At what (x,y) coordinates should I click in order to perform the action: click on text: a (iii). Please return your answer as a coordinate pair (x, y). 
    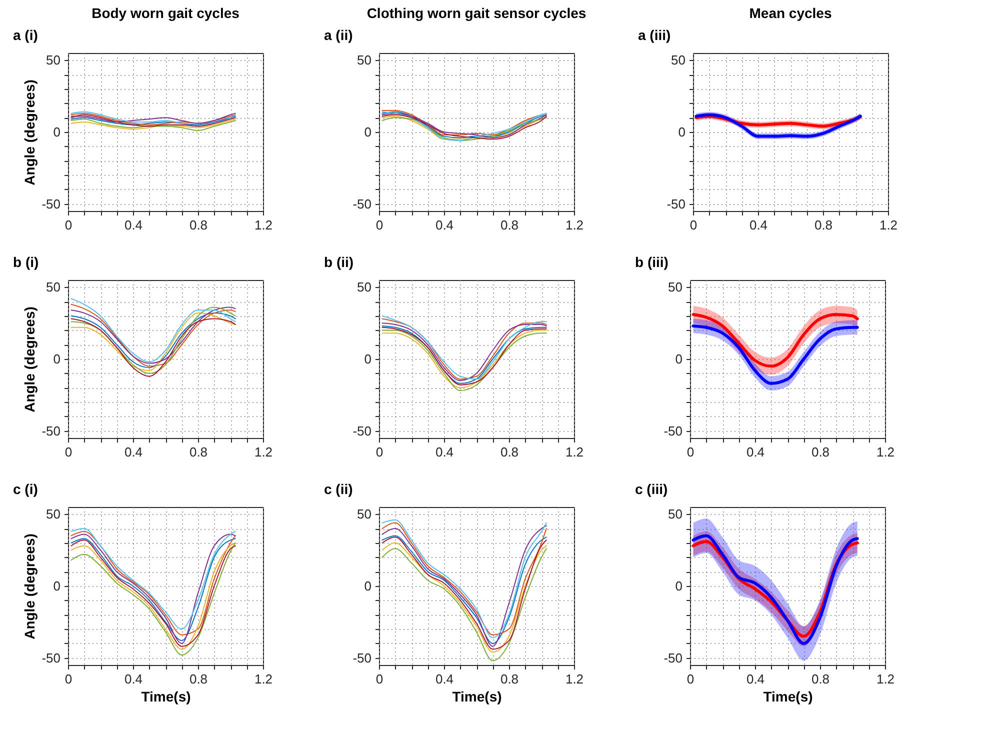
    Looking at the image, I should click on (654, 35).